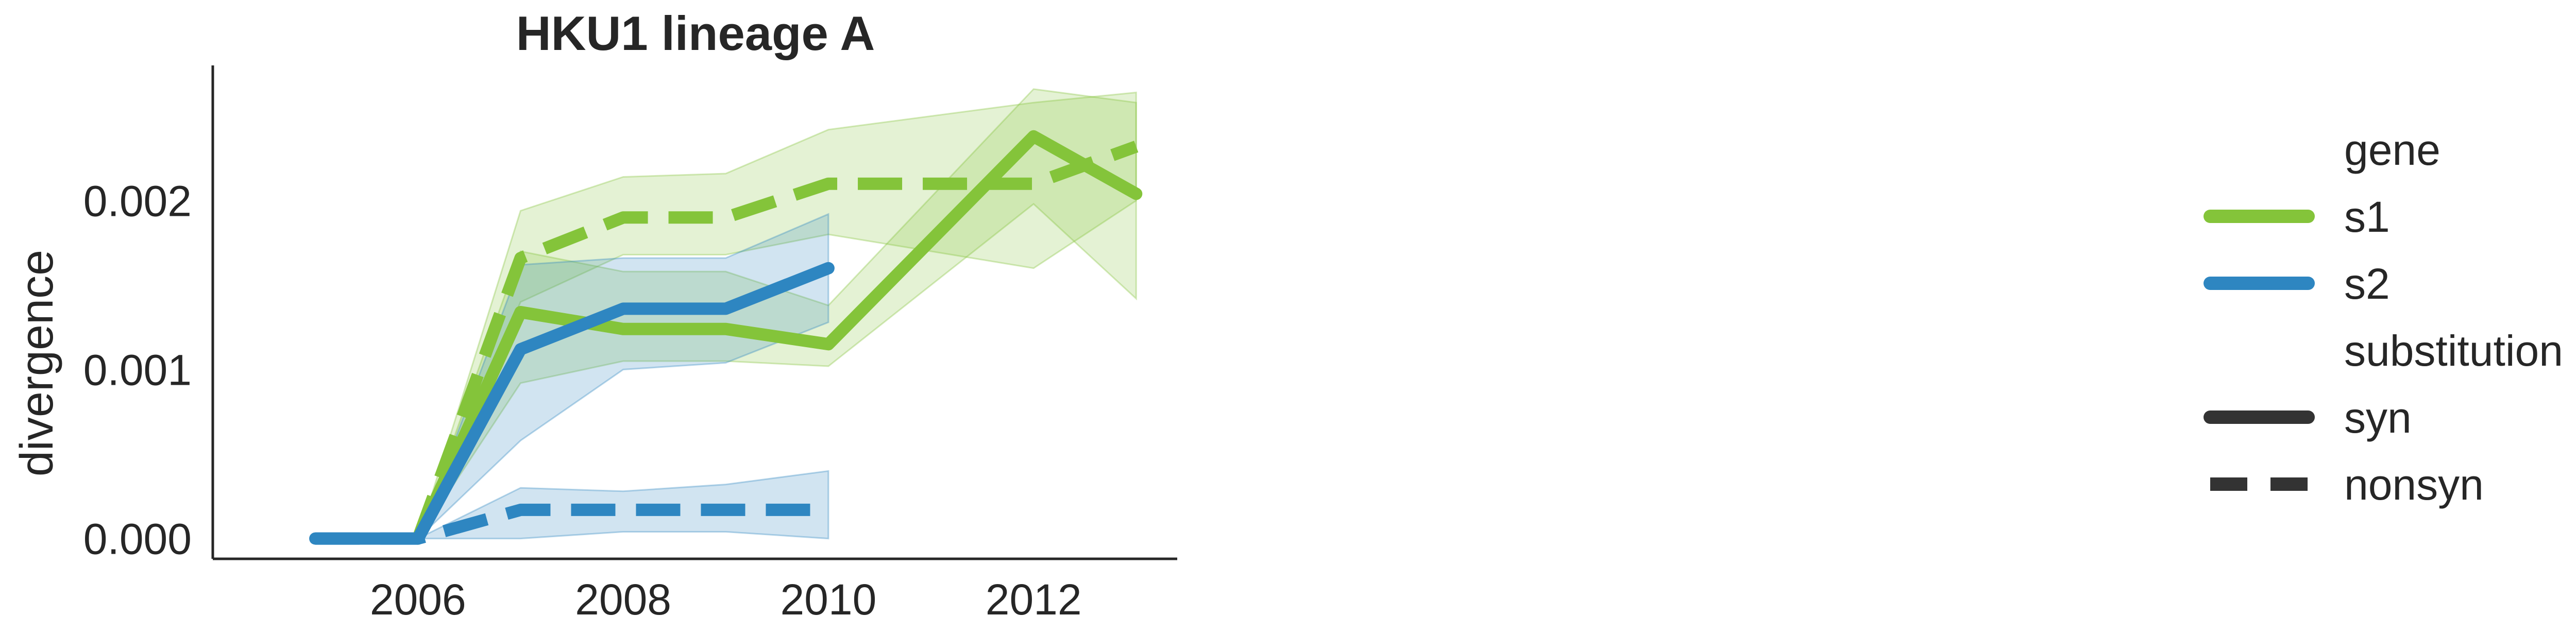 The image size is (2576, 633). I want to click on chart-title: HKU1 lineage A, so click(695, 33).